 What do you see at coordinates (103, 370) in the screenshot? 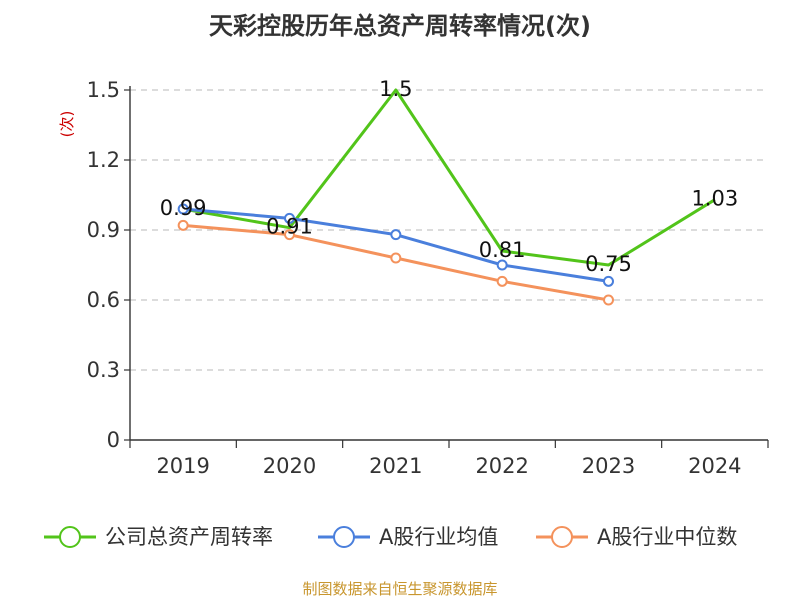
I see `y-tick-label: 0.3` at bounding box center [103, 370].